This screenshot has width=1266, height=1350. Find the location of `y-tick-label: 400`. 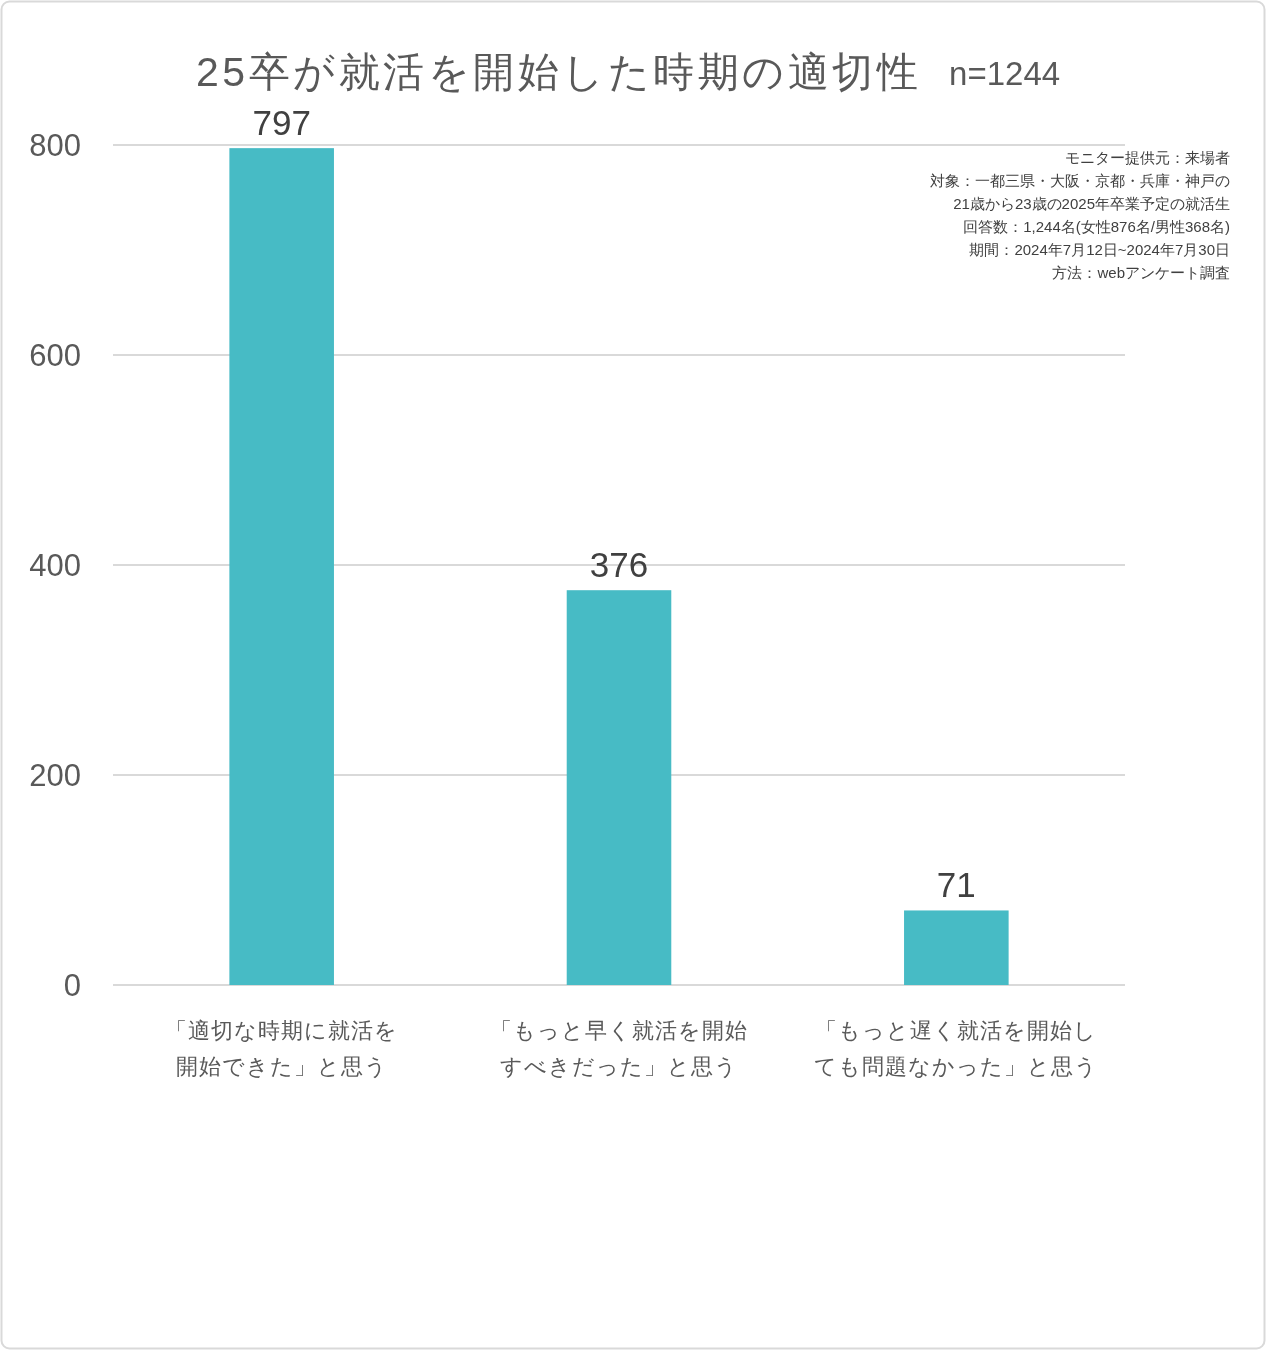

y-tick-label: 400 is located at coordinates (55, 565).